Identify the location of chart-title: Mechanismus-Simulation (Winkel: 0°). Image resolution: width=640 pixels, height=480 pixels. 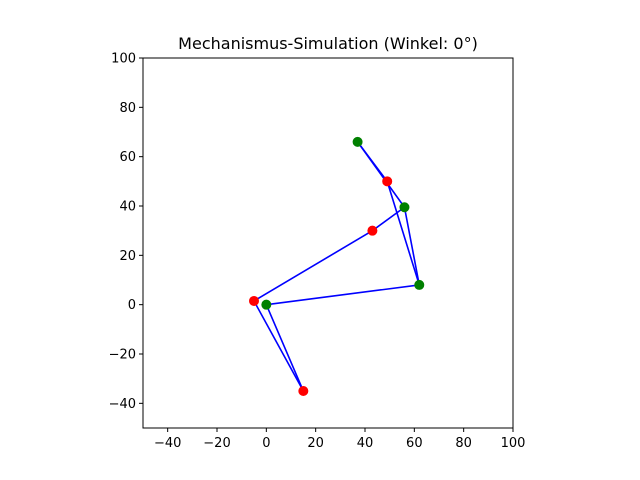
(328, 43).